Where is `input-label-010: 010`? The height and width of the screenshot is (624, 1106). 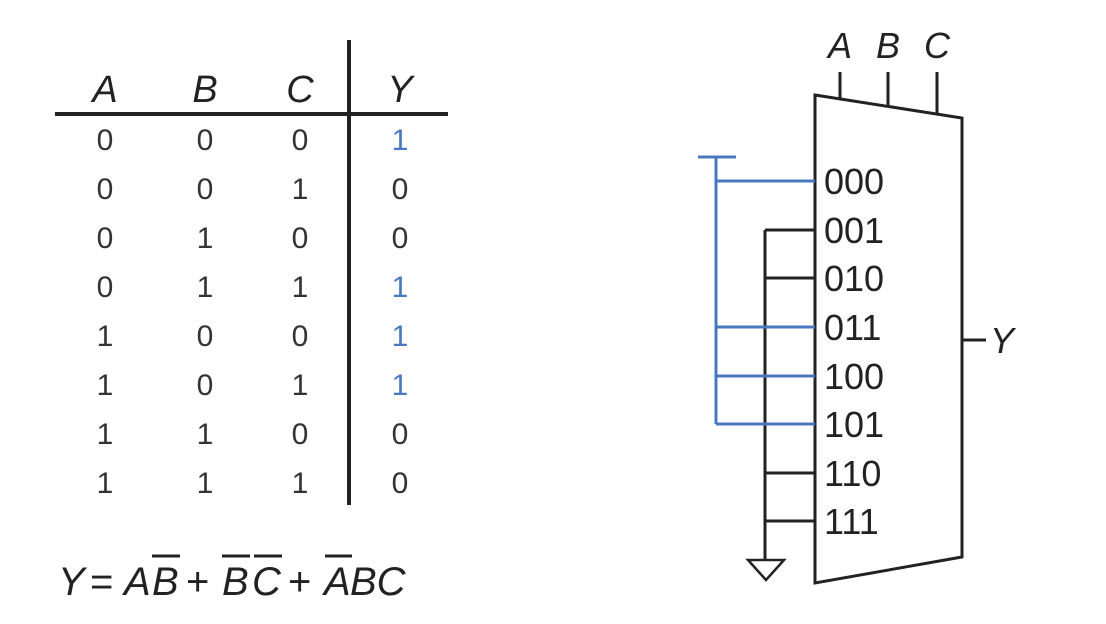 input-label-010: 010 is located at coordinates (854, 278).